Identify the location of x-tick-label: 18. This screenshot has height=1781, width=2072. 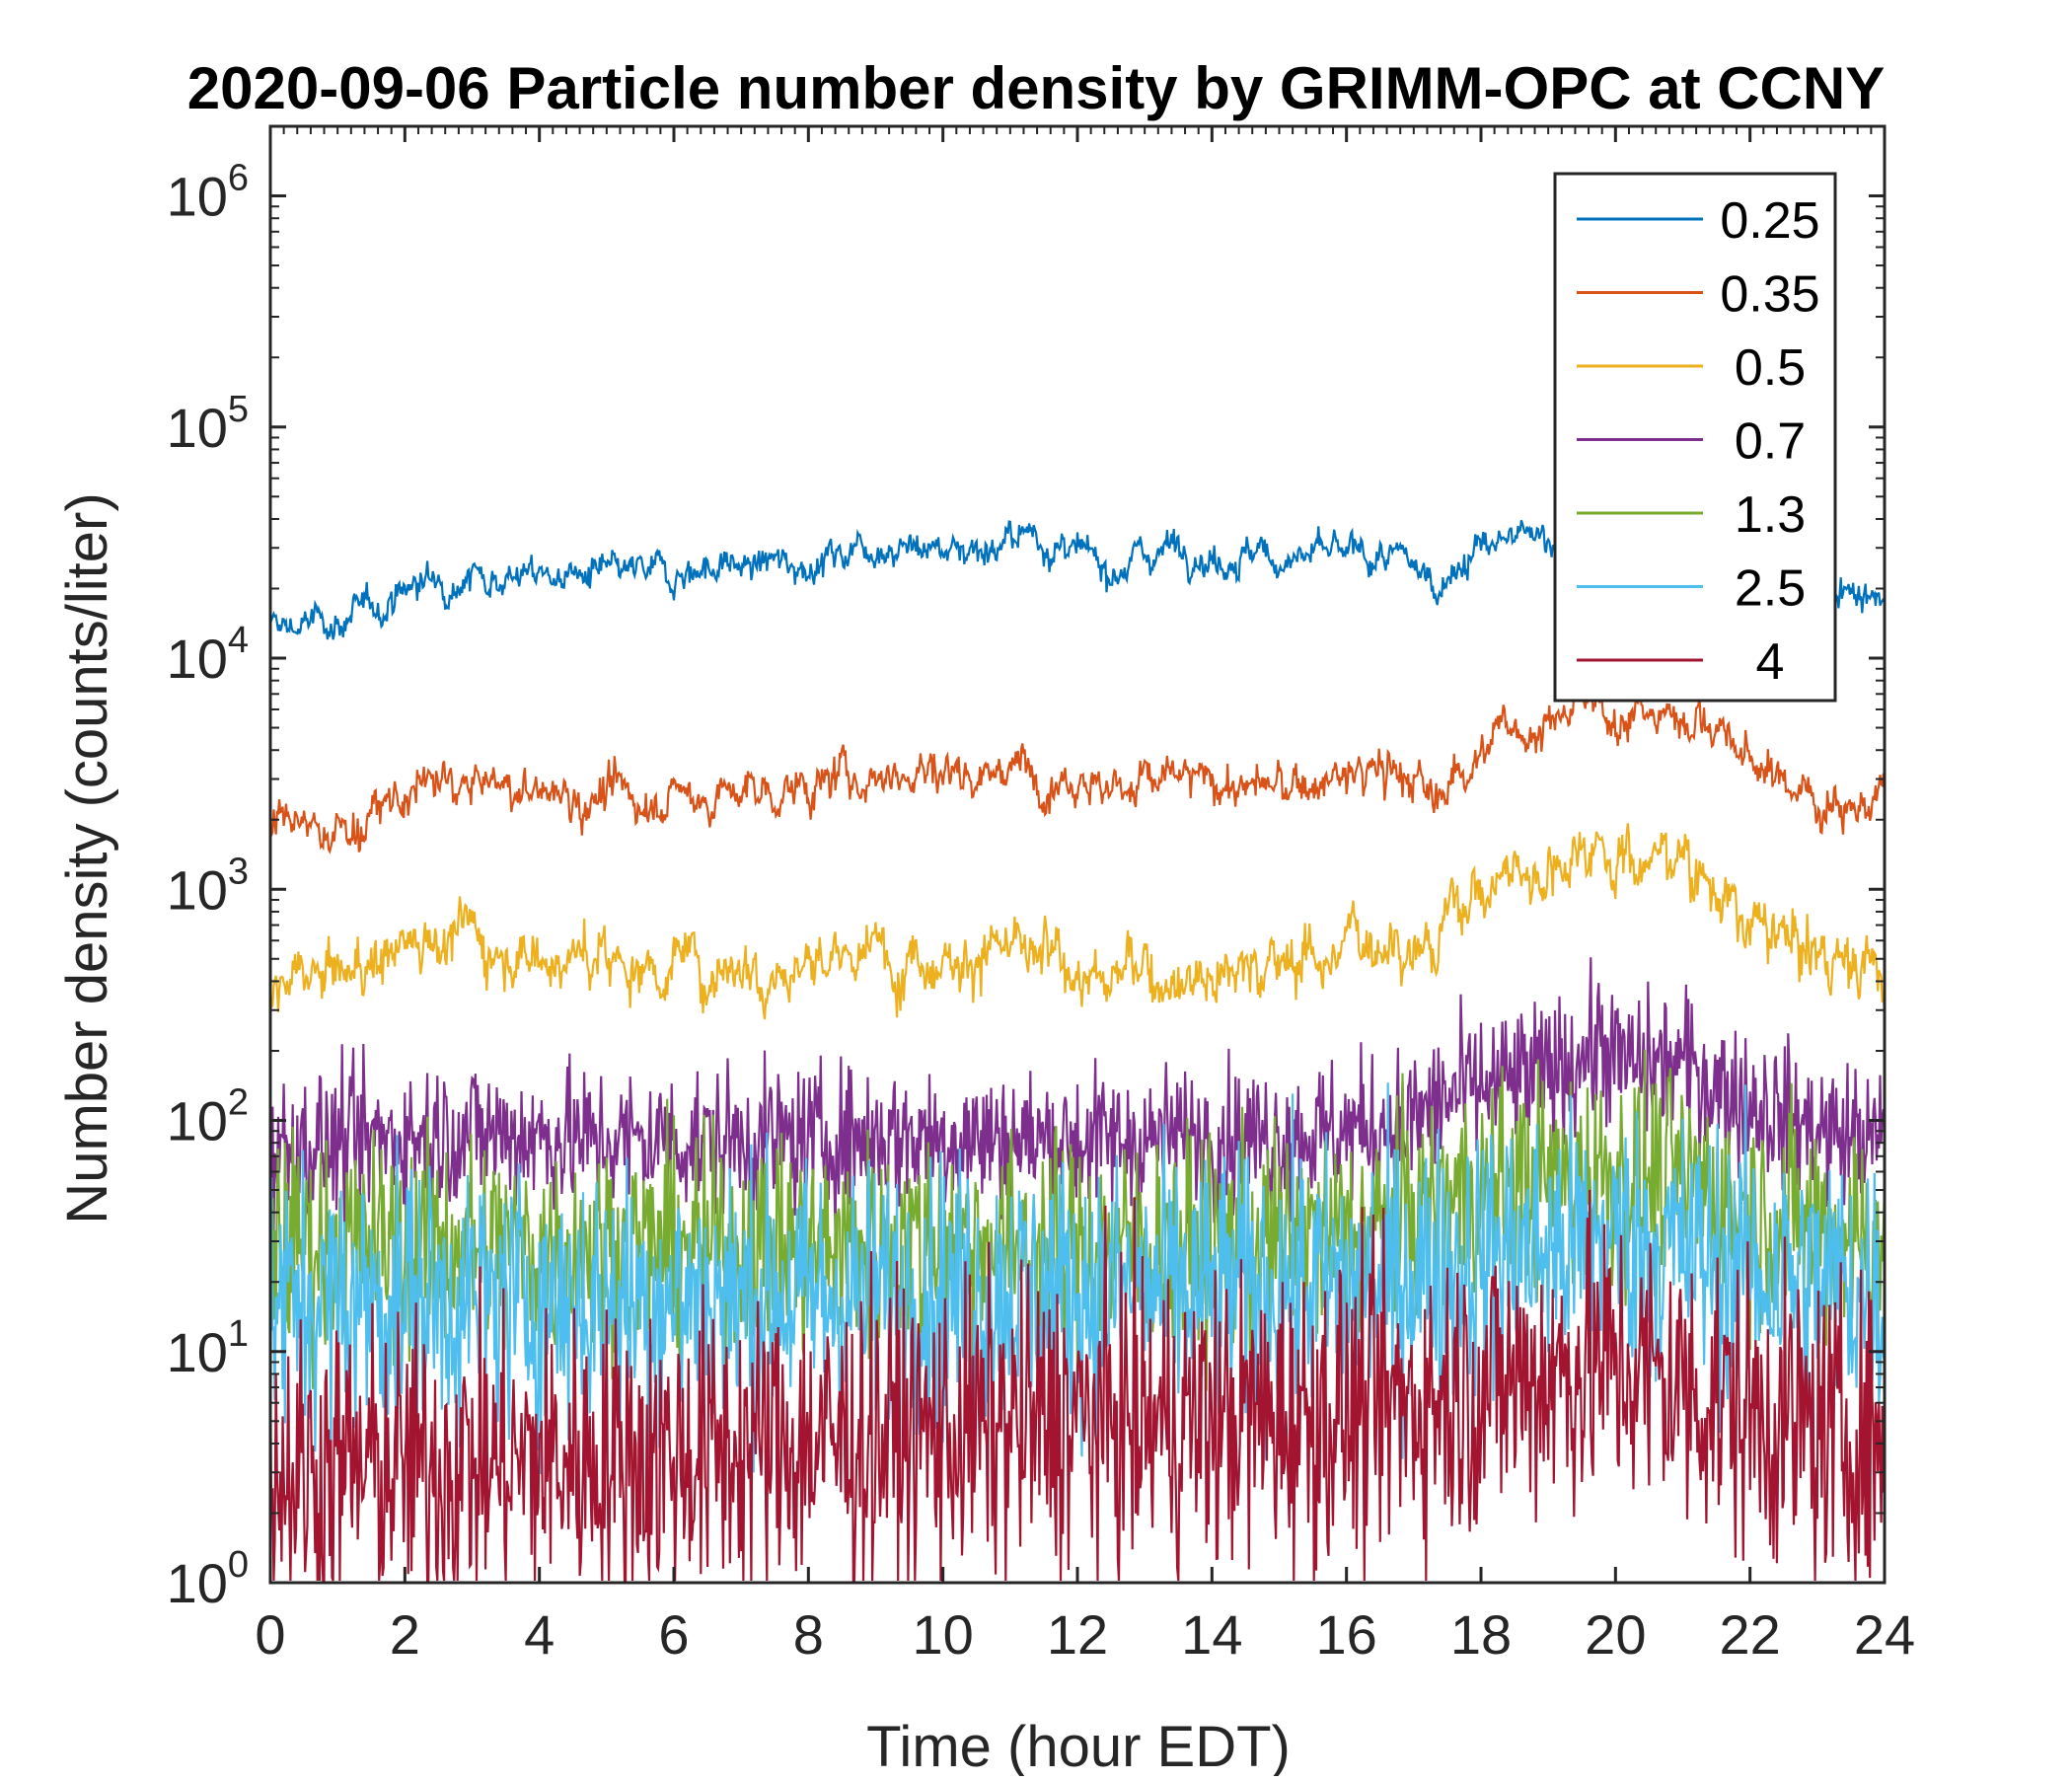
(1481, 1634).